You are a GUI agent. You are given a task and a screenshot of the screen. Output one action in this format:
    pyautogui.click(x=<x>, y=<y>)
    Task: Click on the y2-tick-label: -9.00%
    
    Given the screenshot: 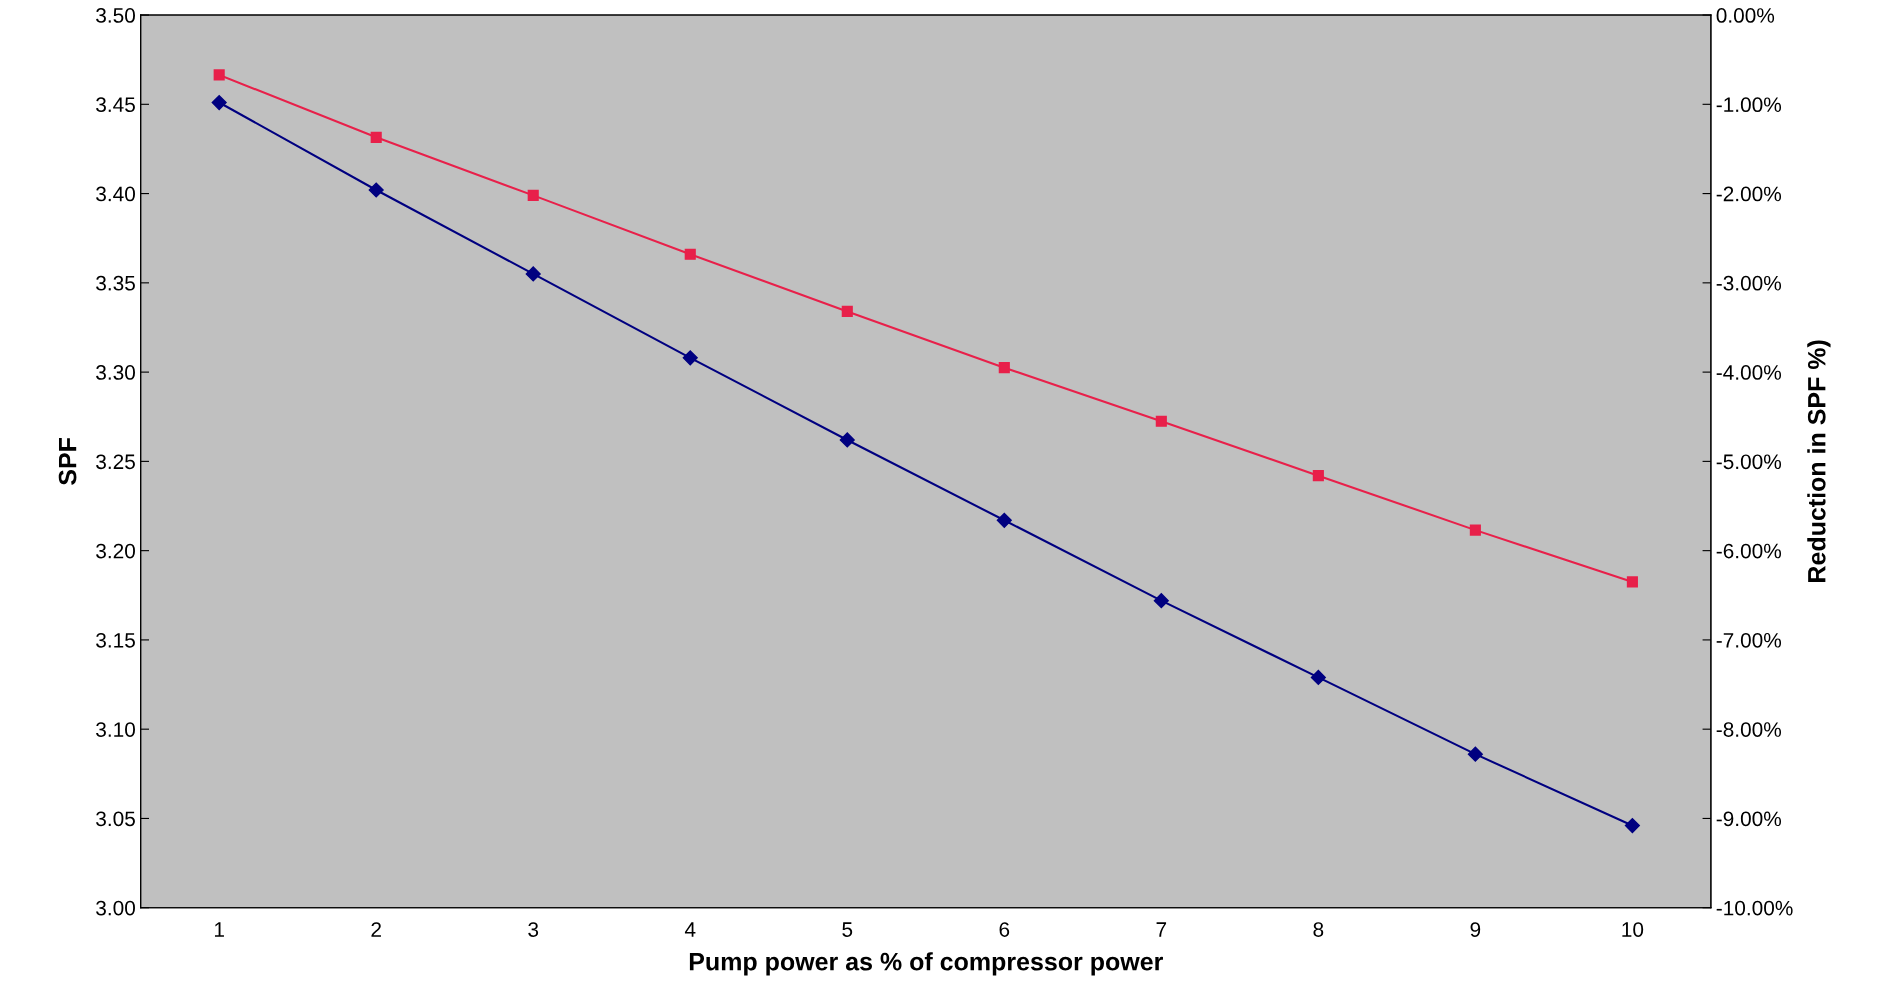 What is the action you would take?
    pyautogui.click(x=1749, y=819)
    